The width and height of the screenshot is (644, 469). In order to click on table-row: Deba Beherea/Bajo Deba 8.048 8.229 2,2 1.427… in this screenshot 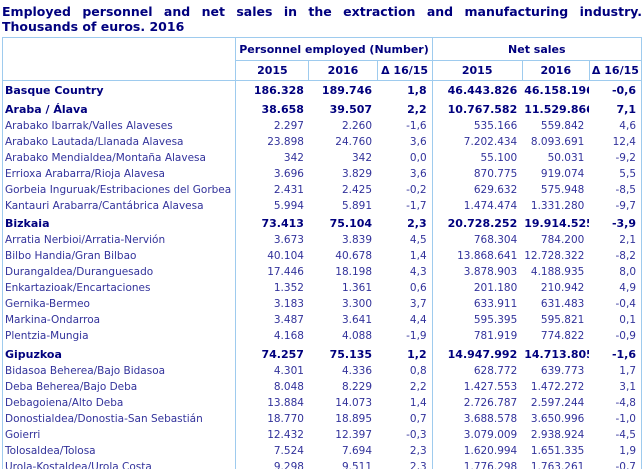, I will do `click(322, 387)`.